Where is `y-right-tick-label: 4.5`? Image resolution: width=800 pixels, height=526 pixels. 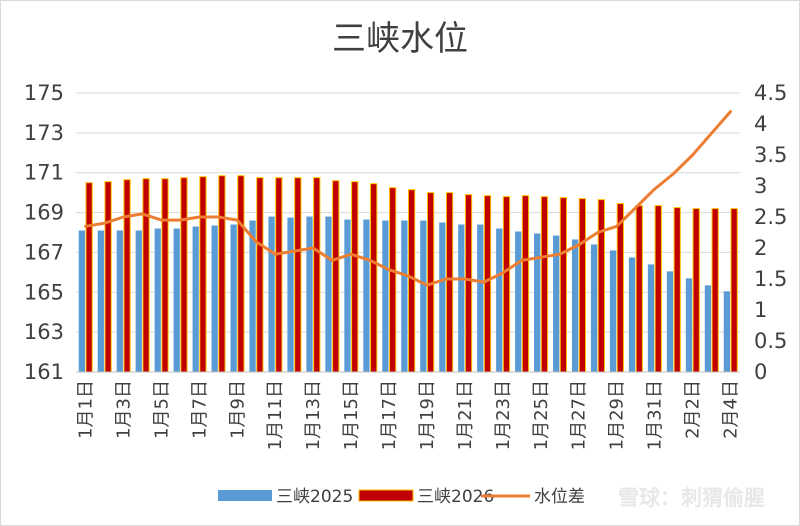
y-right-tick-label: 4.5 is located at coordinates (770, 93).